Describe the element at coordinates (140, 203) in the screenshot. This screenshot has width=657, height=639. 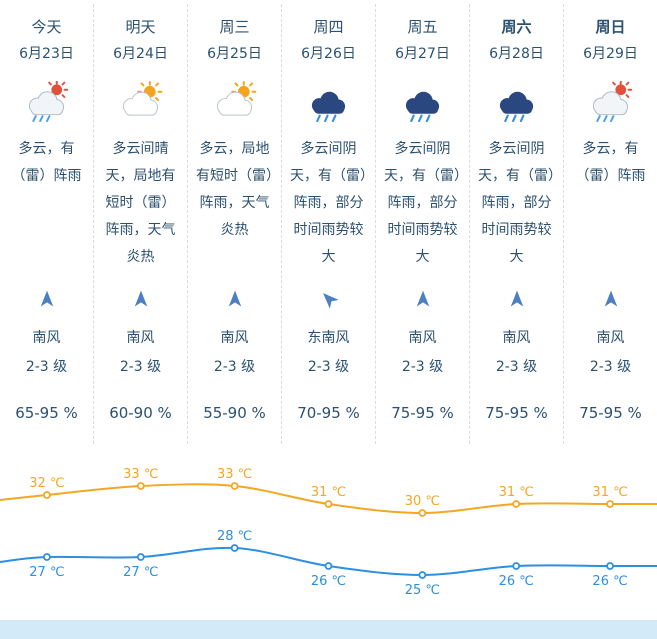
I see `weather-description: 多云间晴天，局地有短时（雷）阵雨，天气炎热` at that location.